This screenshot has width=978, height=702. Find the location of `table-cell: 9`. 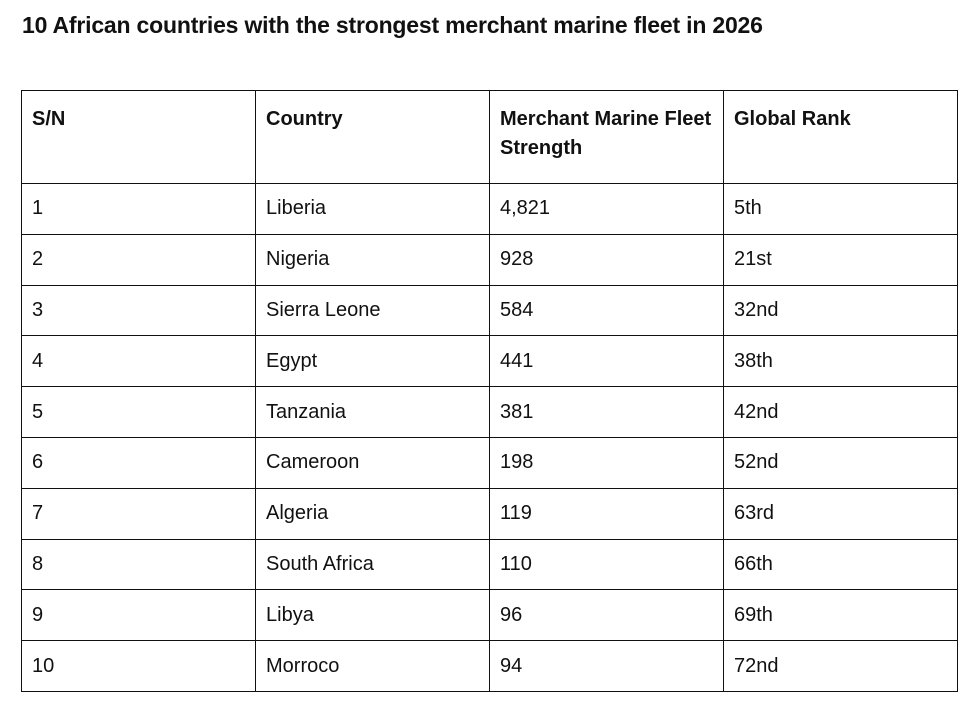

table-cell: 9 is located at coordinates (138, 615).